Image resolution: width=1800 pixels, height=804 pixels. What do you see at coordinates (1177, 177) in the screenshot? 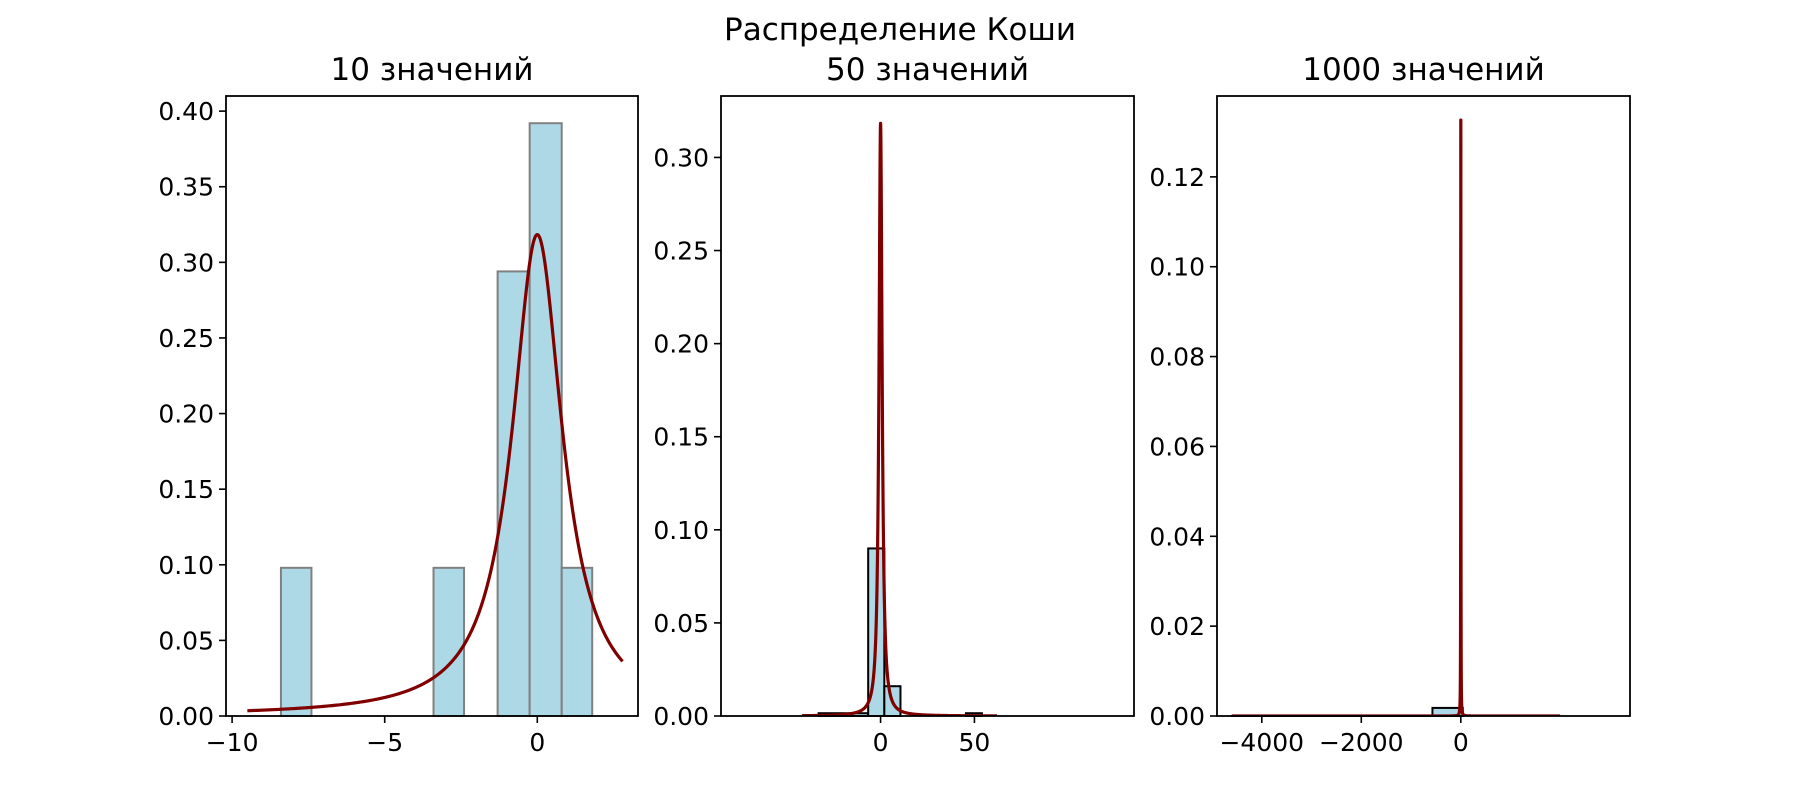
I see `y-tick-label: 0.12` at bounding box center [1177, 177].